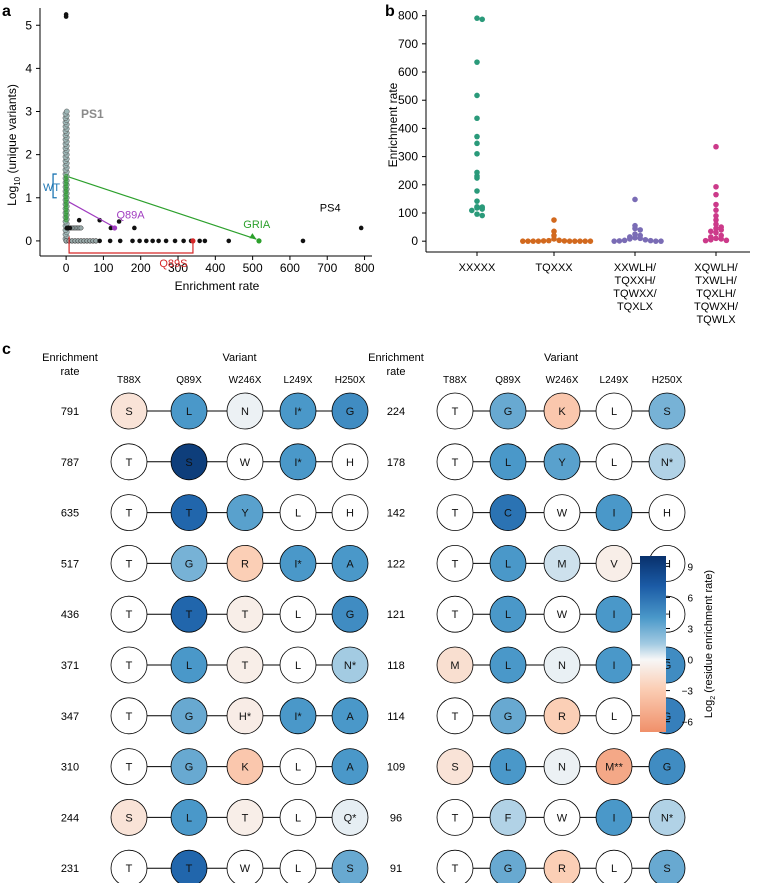 The image size is (758, 883). What do you see at coordinates (679, 645) in the screenshot?
I see `colorbar-ticks: 9 6 3 0 −3 −6` at bounding box center [679, 645].